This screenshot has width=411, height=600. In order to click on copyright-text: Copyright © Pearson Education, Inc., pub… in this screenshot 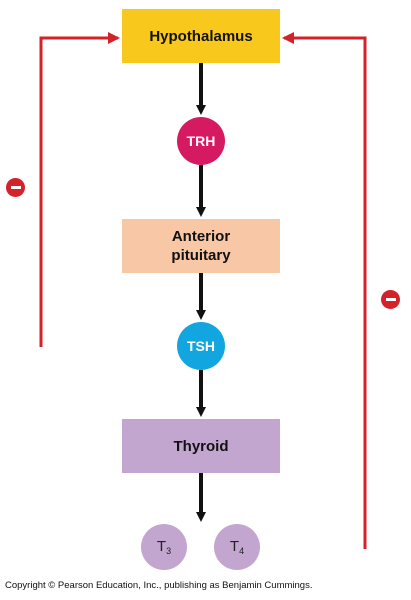, I will do `click(159, 585)`.